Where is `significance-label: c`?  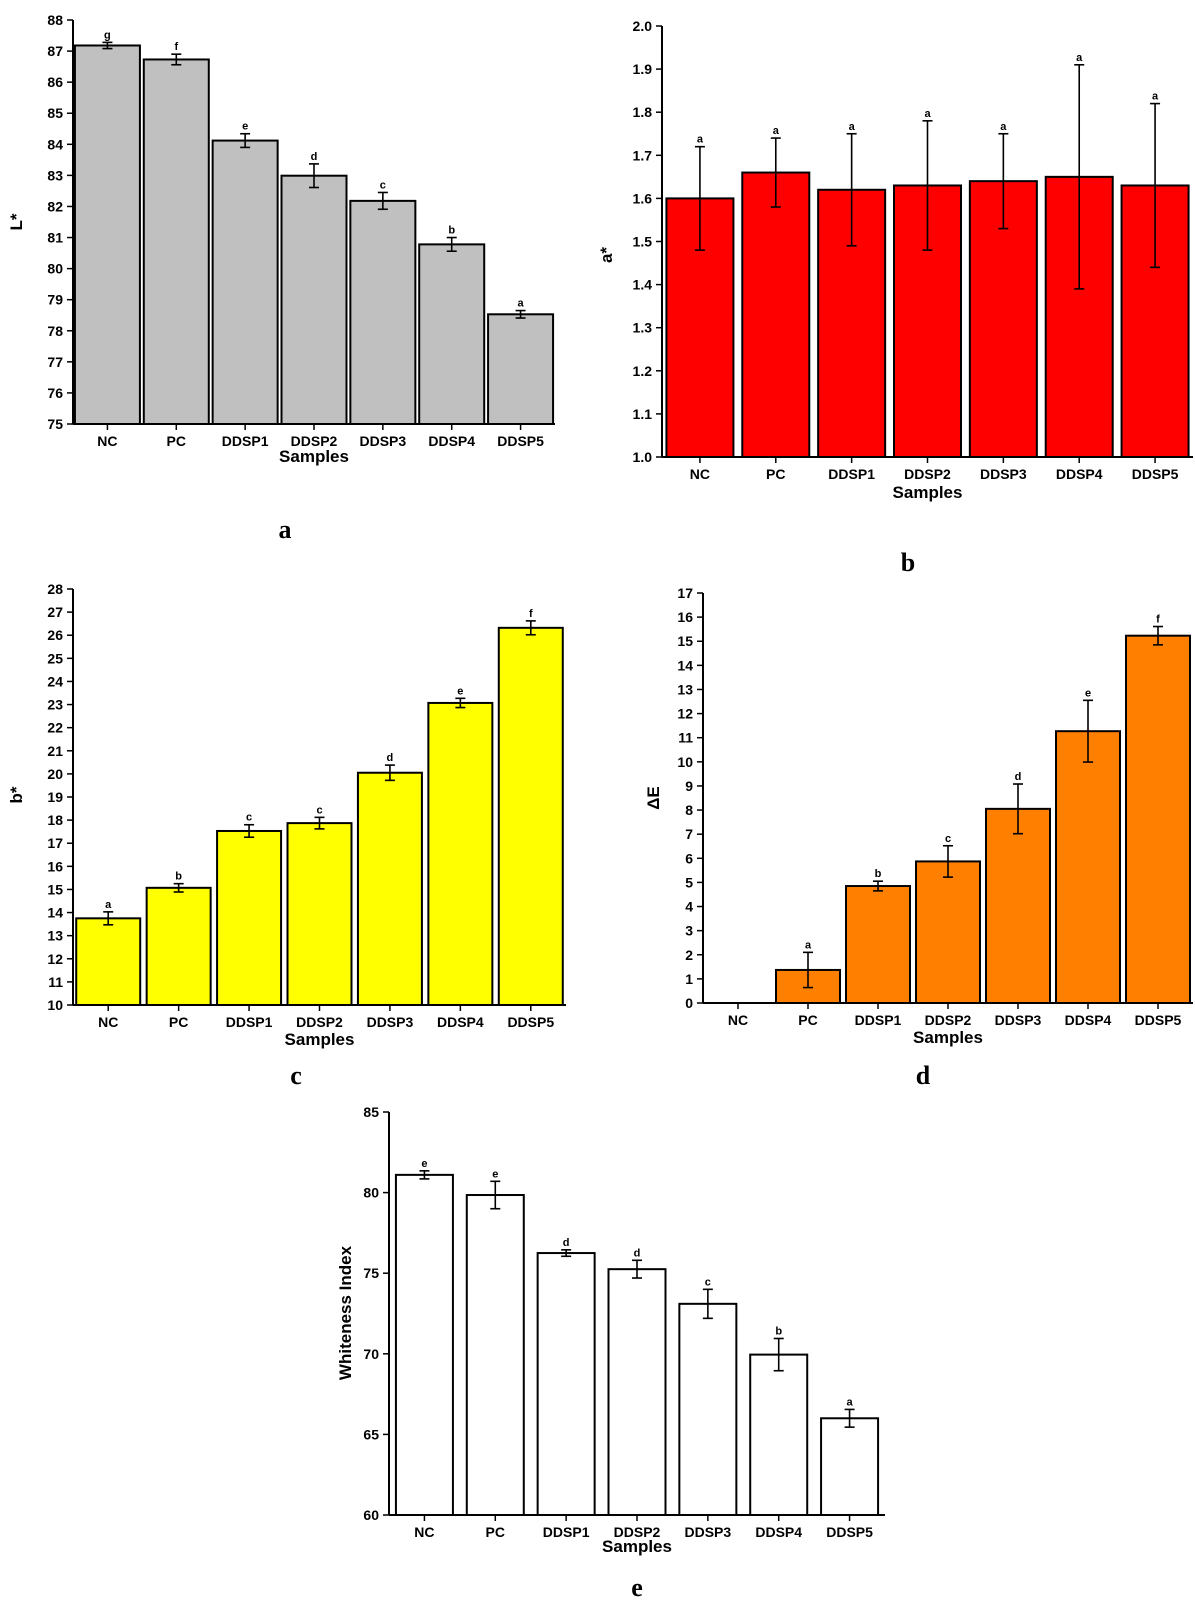 significance-label: c is located at coordinates (249, 818).